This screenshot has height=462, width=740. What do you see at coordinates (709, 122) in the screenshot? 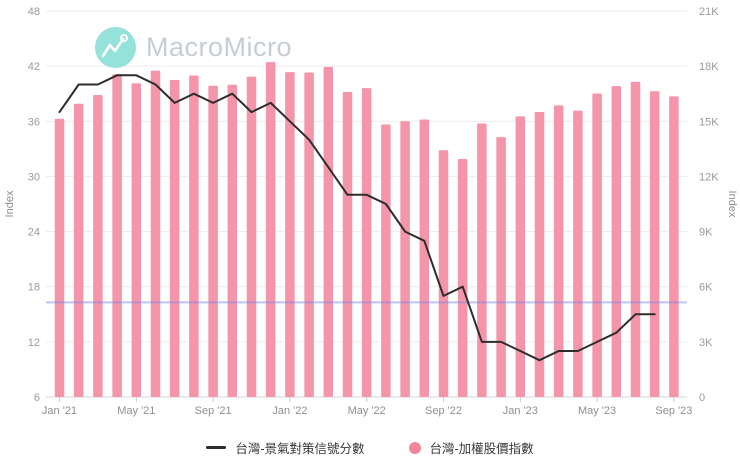
I see `right-axis-tick-label: 15K` at bounding box center [709, 122].